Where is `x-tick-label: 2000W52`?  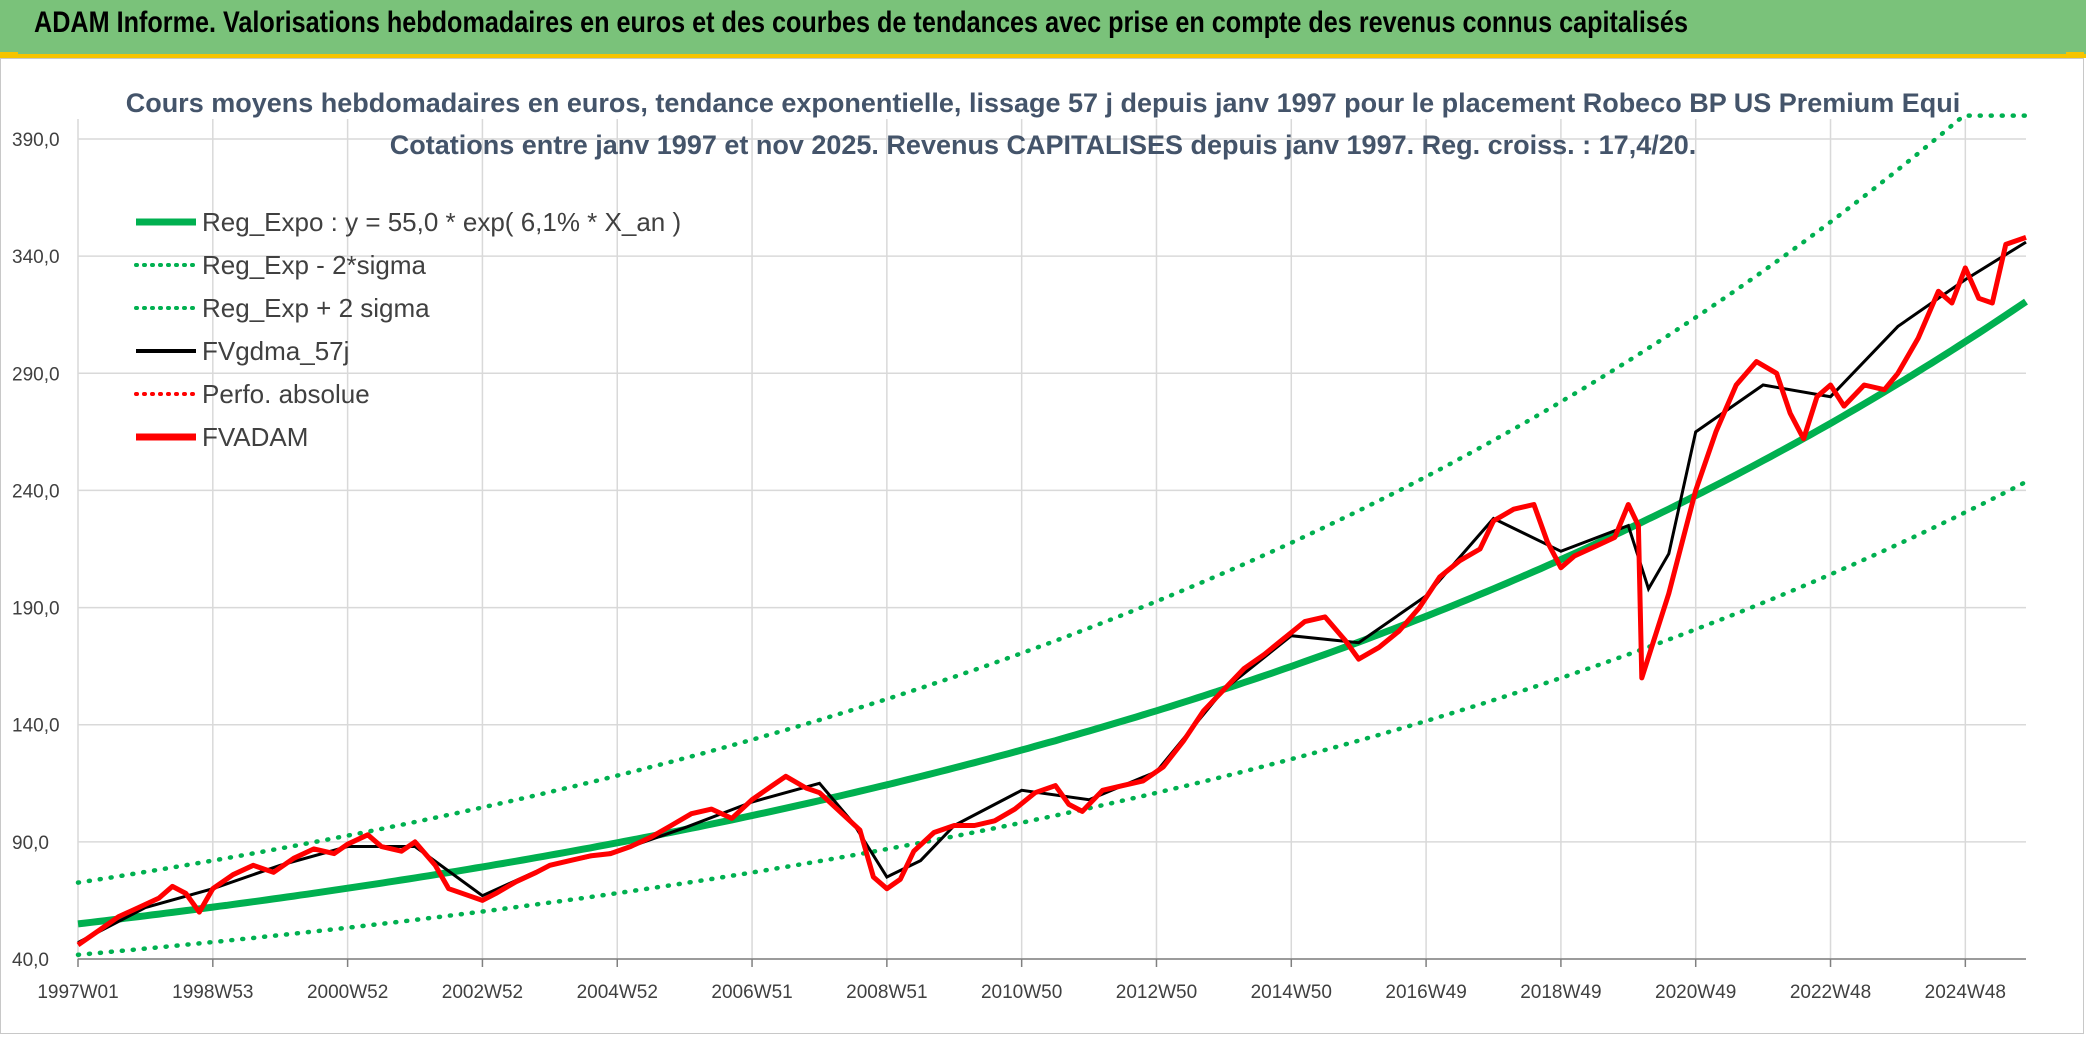 x-tick-label: 2000W52 is located at coordinates (347, 992).